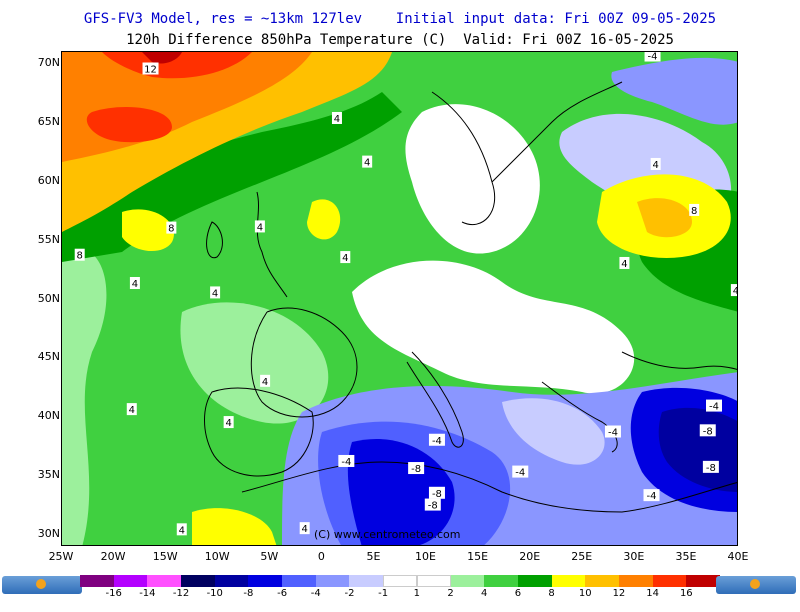  Describe the element at coordinates (551, 593) in the screenshot. I see `color-scale-label: 8` at that location.